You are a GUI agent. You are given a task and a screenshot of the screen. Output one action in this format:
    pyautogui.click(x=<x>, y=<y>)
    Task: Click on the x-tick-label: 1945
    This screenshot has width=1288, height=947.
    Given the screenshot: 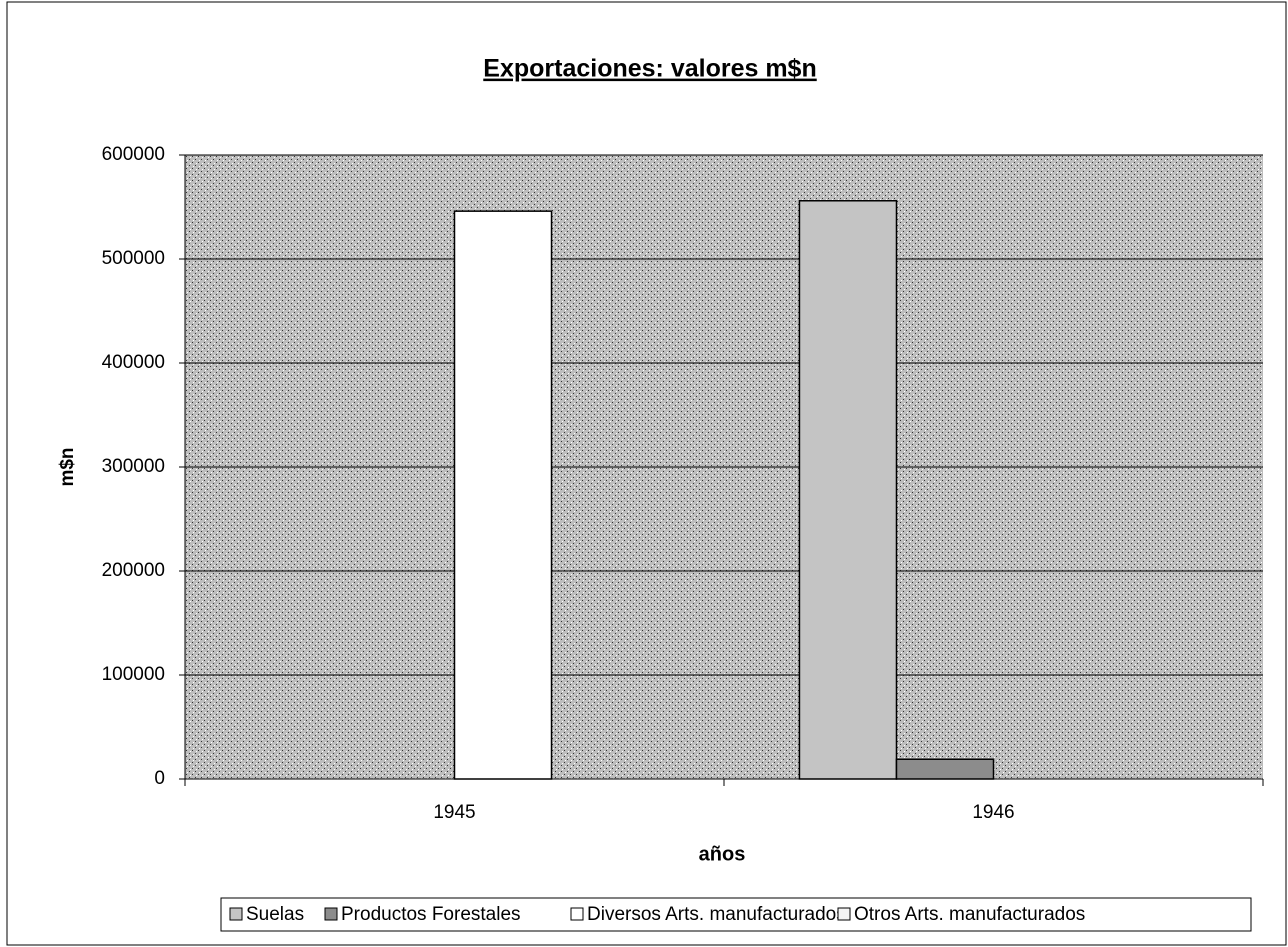 What is the action you would take?
    pyautogui.click(x=454, y=812)
    